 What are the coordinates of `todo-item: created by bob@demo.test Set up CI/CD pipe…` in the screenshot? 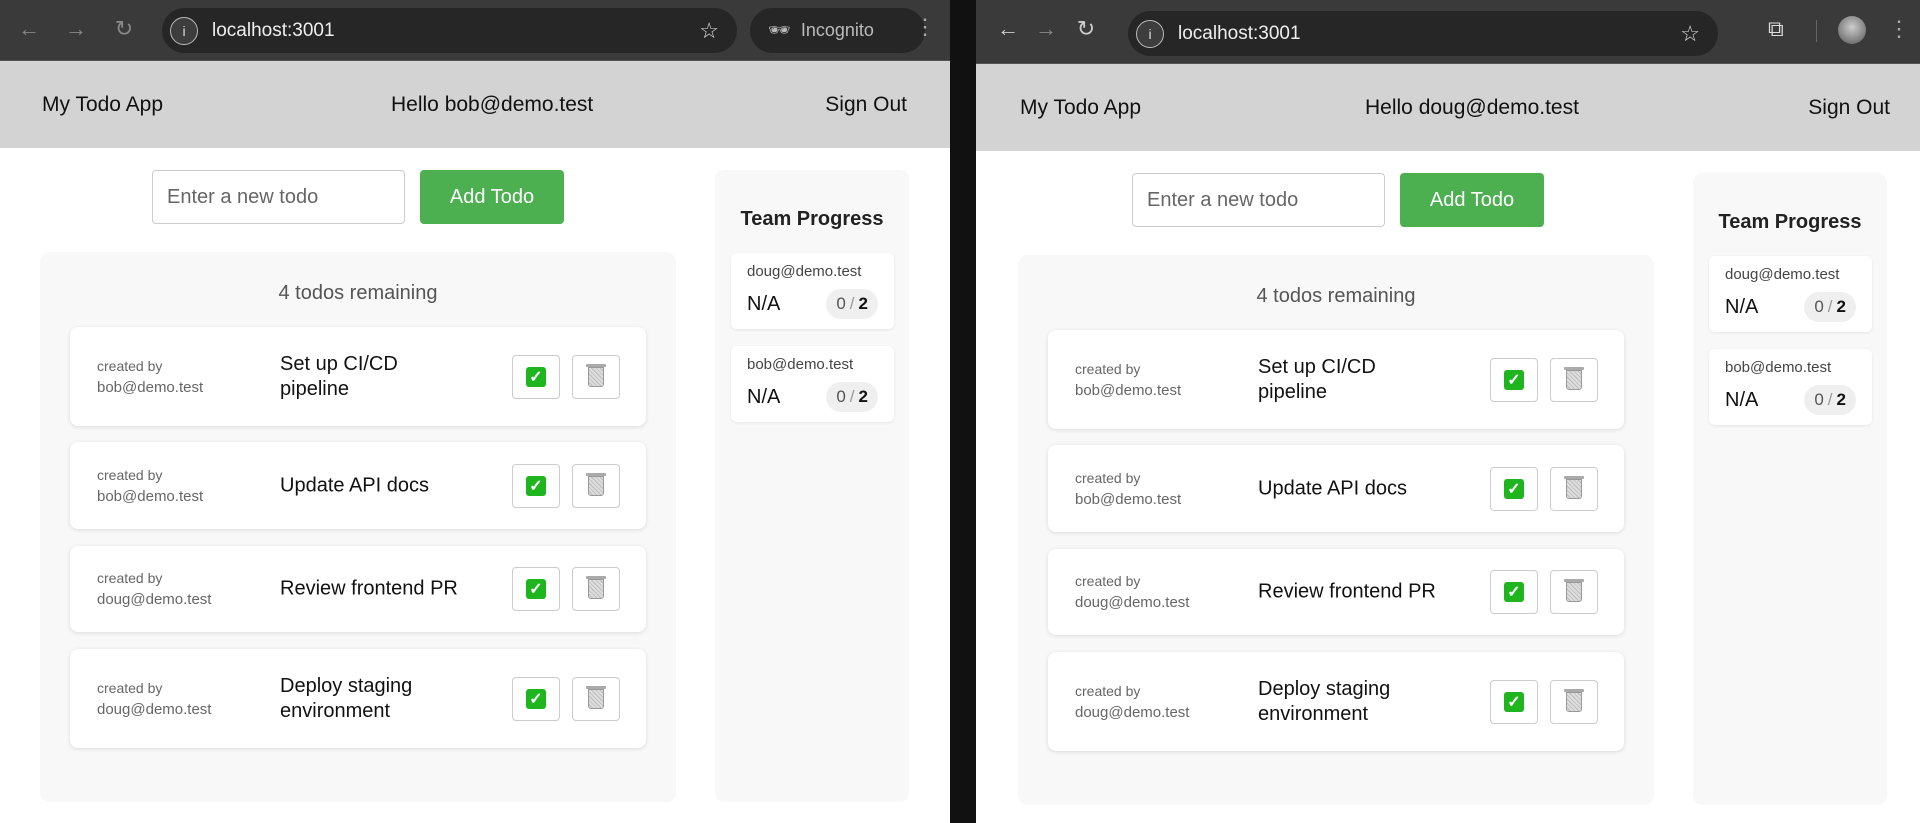 It's located at (358, 376).